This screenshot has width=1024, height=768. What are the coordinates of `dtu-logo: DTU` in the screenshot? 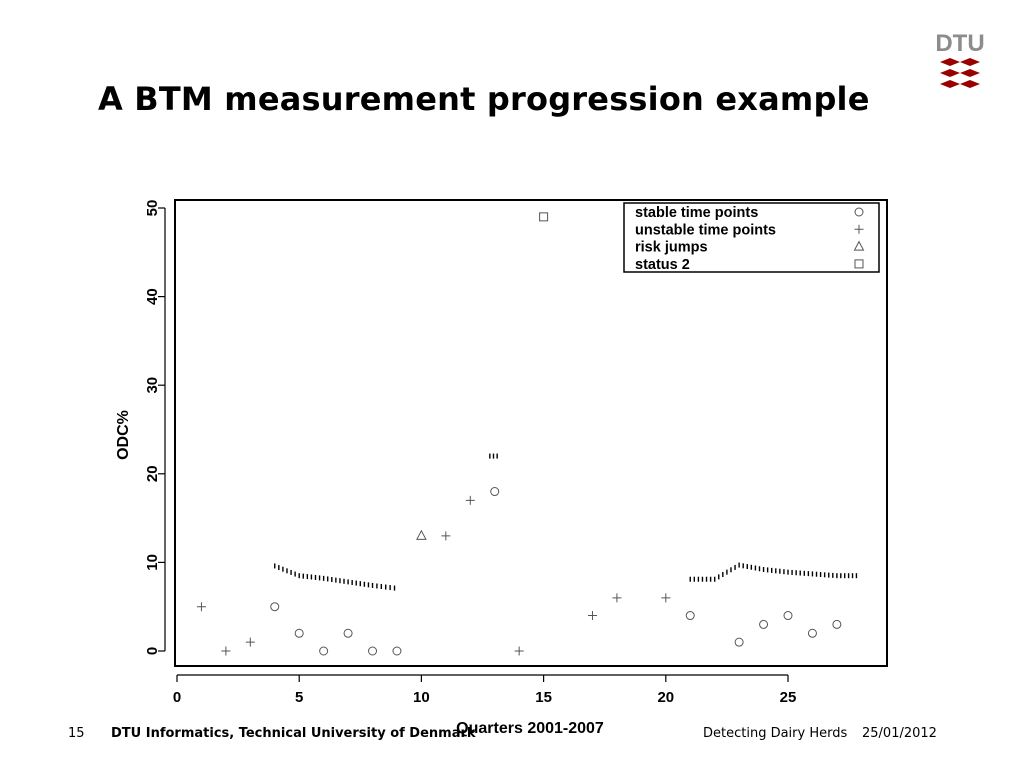 It's located at (960, 61).